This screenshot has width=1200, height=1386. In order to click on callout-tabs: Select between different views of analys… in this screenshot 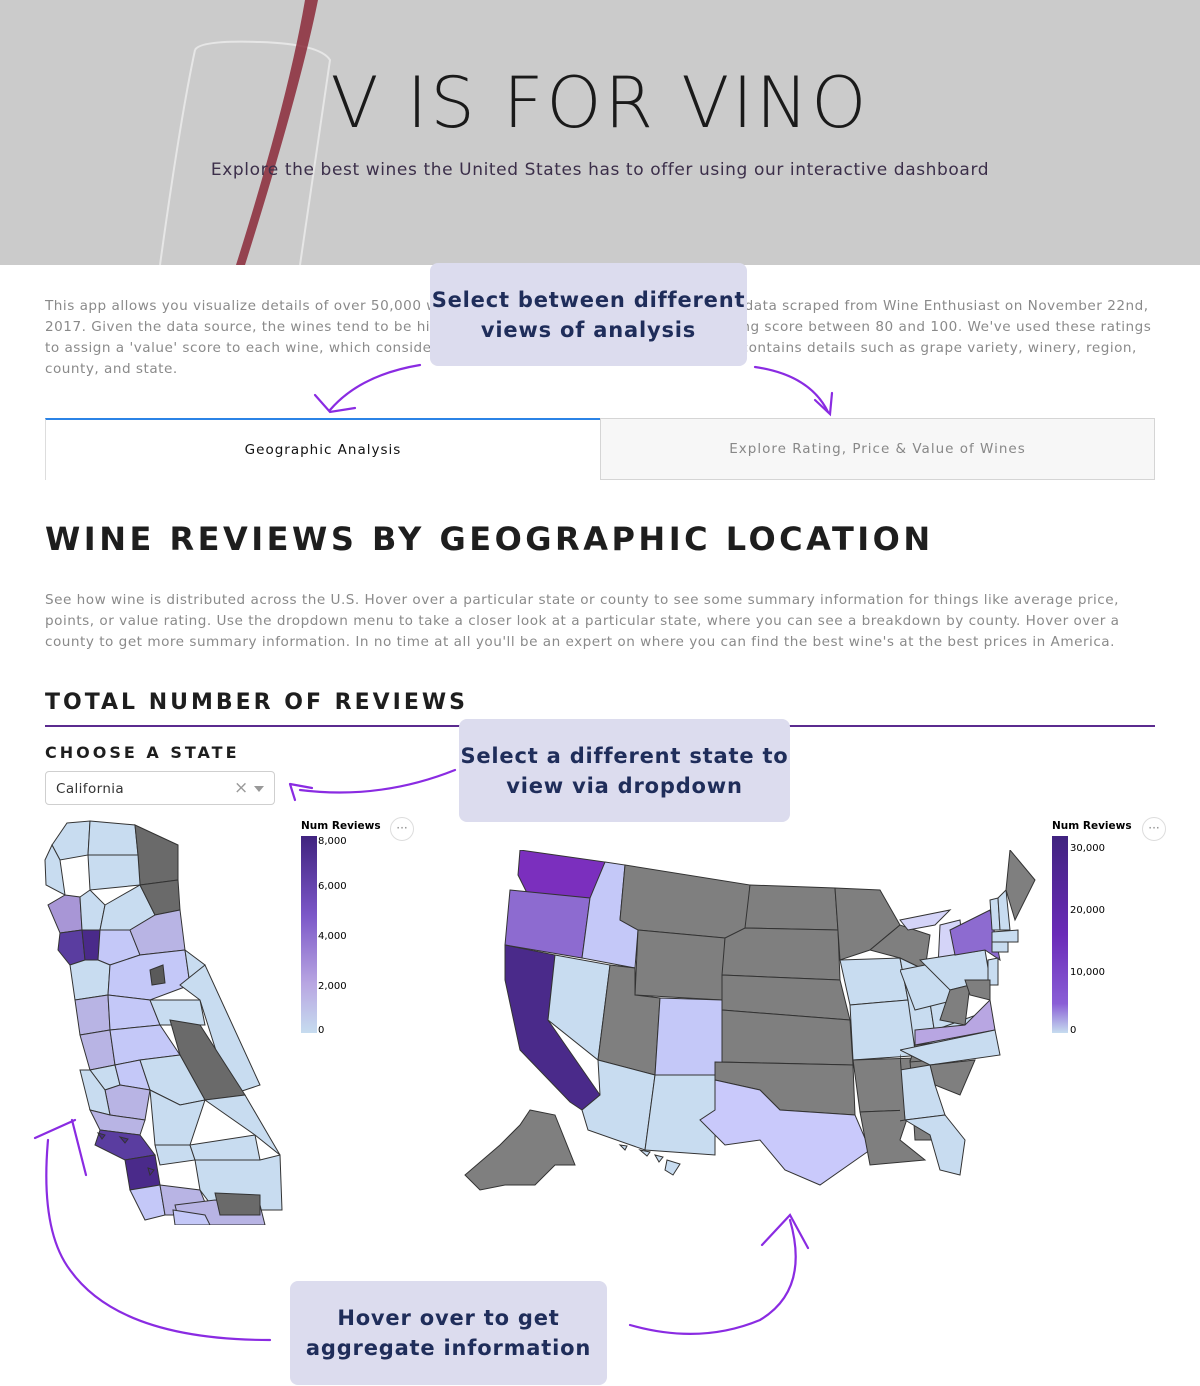, I will do `click(588, 314)`.